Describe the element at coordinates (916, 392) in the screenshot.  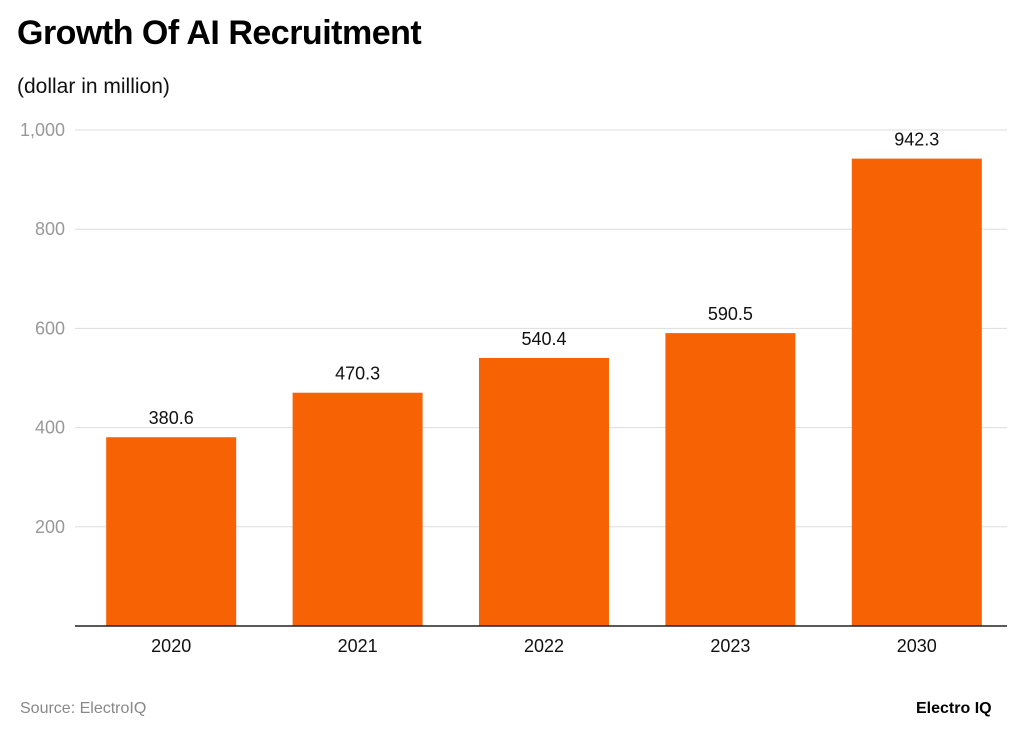
I see `bar-2030` at that location.